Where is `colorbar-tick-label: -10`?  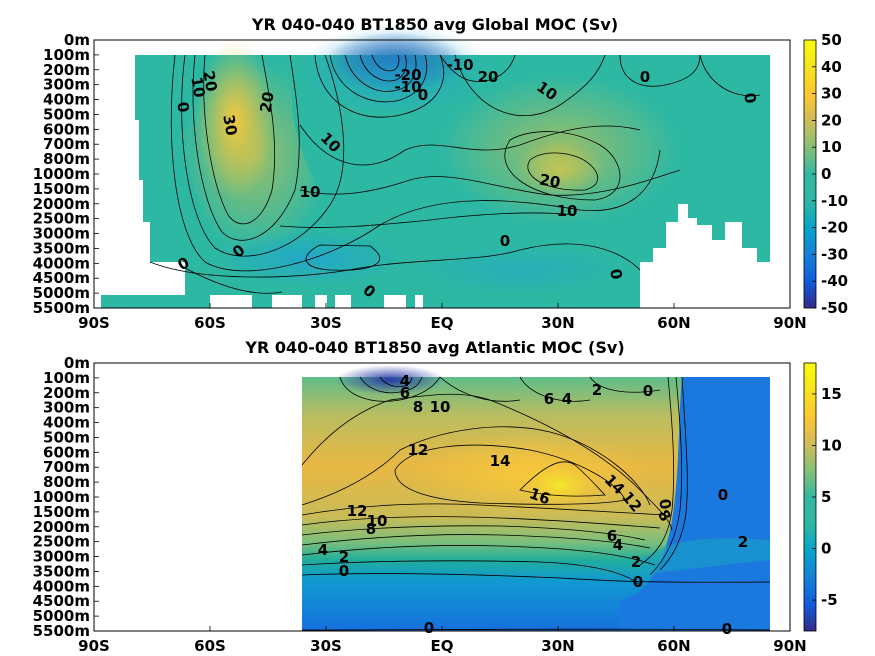
colorbar-tick-label: -10 is located at coordinates (834, 201).